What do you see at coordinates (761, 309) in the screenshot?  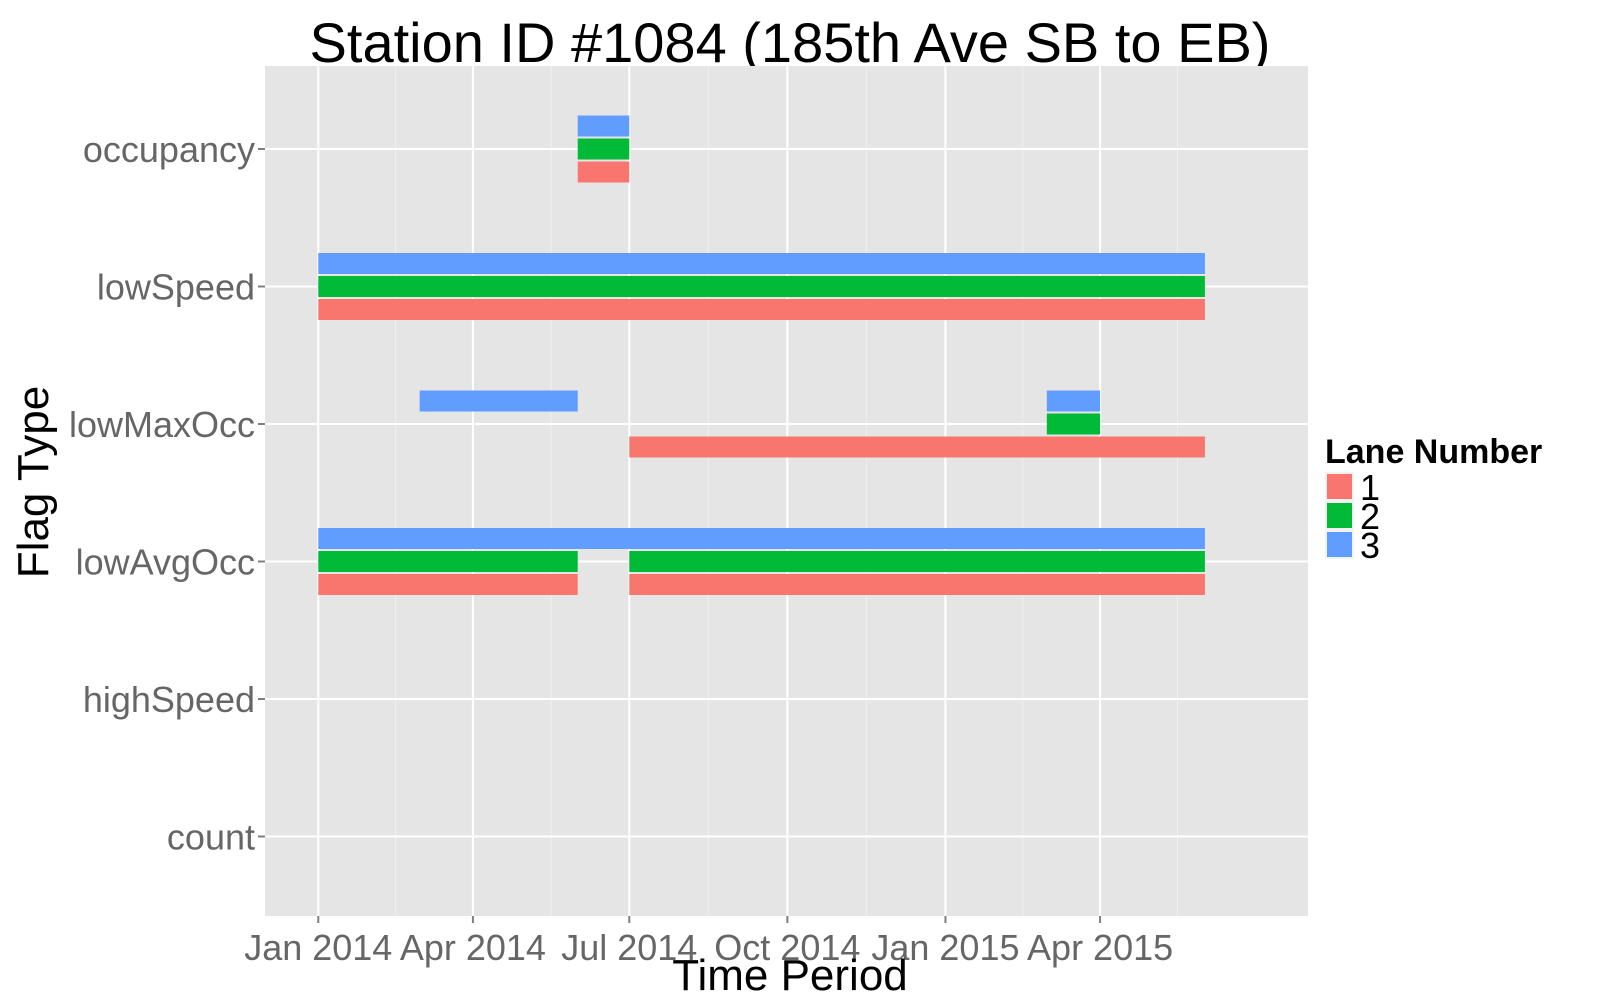 I see `bar-lane-1-lowSpeed` at bounding box center [761, 309].